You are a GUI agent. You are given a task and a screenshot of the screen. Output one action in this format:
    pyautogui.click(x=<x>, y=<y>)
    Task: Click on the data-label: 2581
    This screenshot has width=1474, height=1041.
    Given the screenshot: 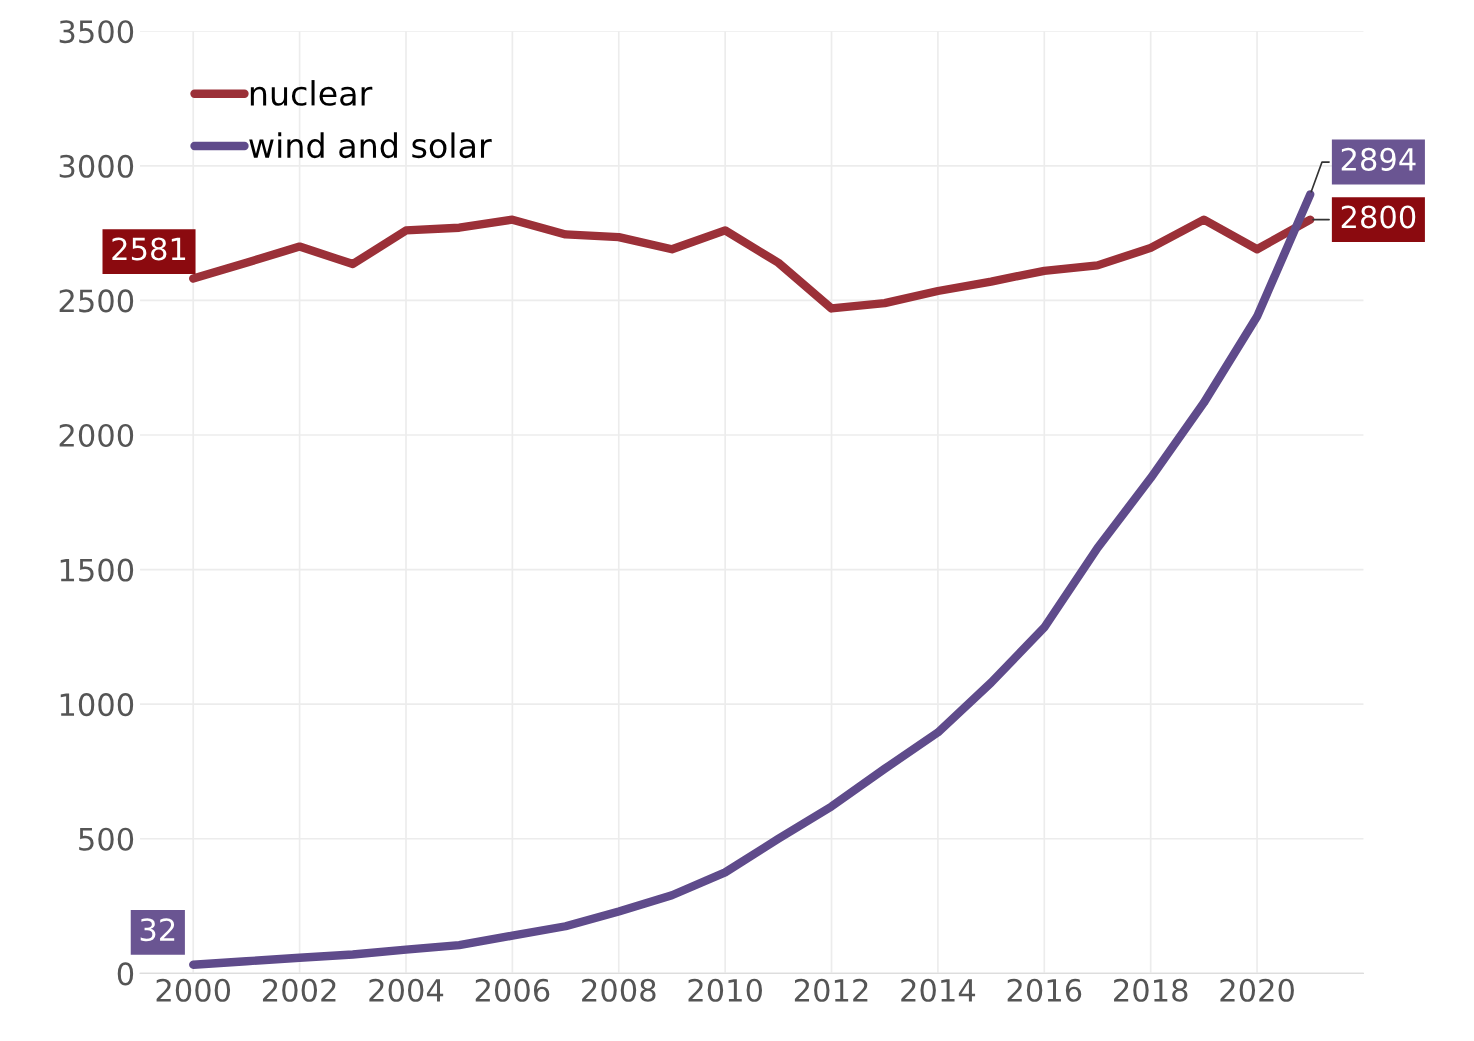 What is the action you would take?
    pyautogui.click(x=149, y=249)
    